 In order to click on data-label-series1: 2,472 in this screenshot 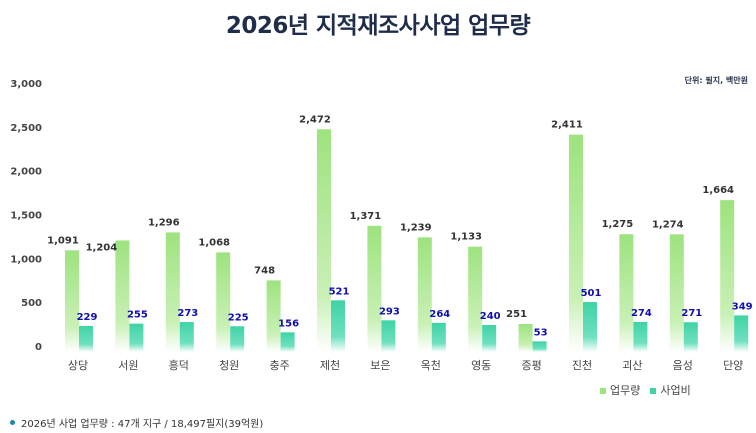, I will do `click(315, 119)`.